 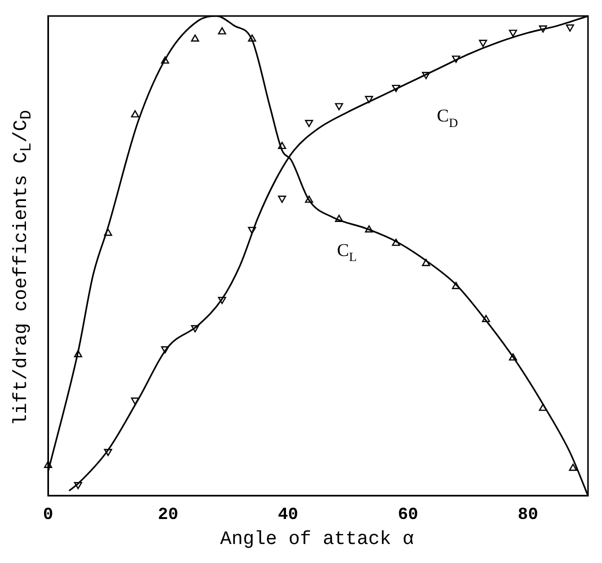 I want to click on x-tick-label: 0, so click(x=48, y=516).